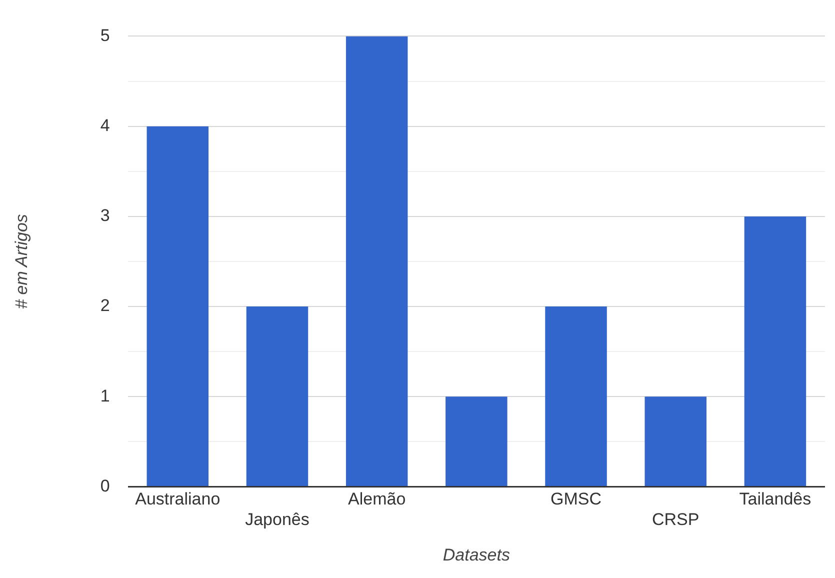  I want to click on y-tick-label: 2, so click(105, 306).